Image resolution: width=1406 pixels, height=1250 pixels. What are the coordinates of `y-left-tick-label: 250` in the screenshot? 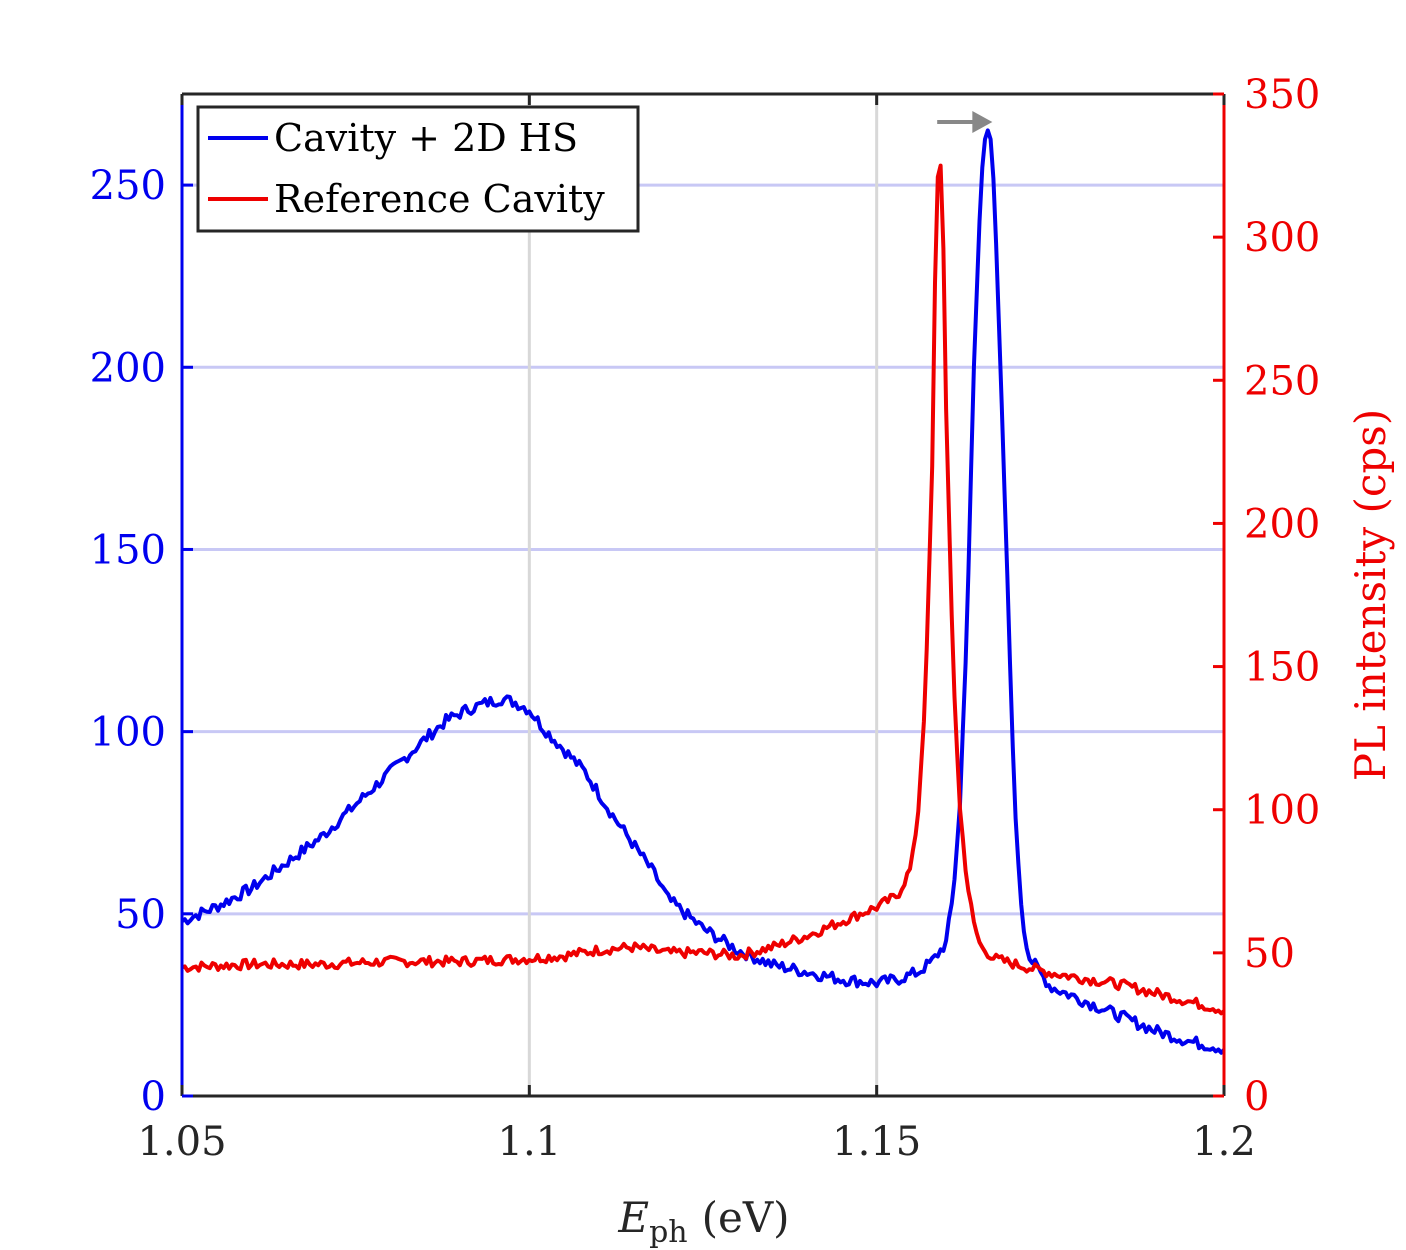 It's located at (128, 186).